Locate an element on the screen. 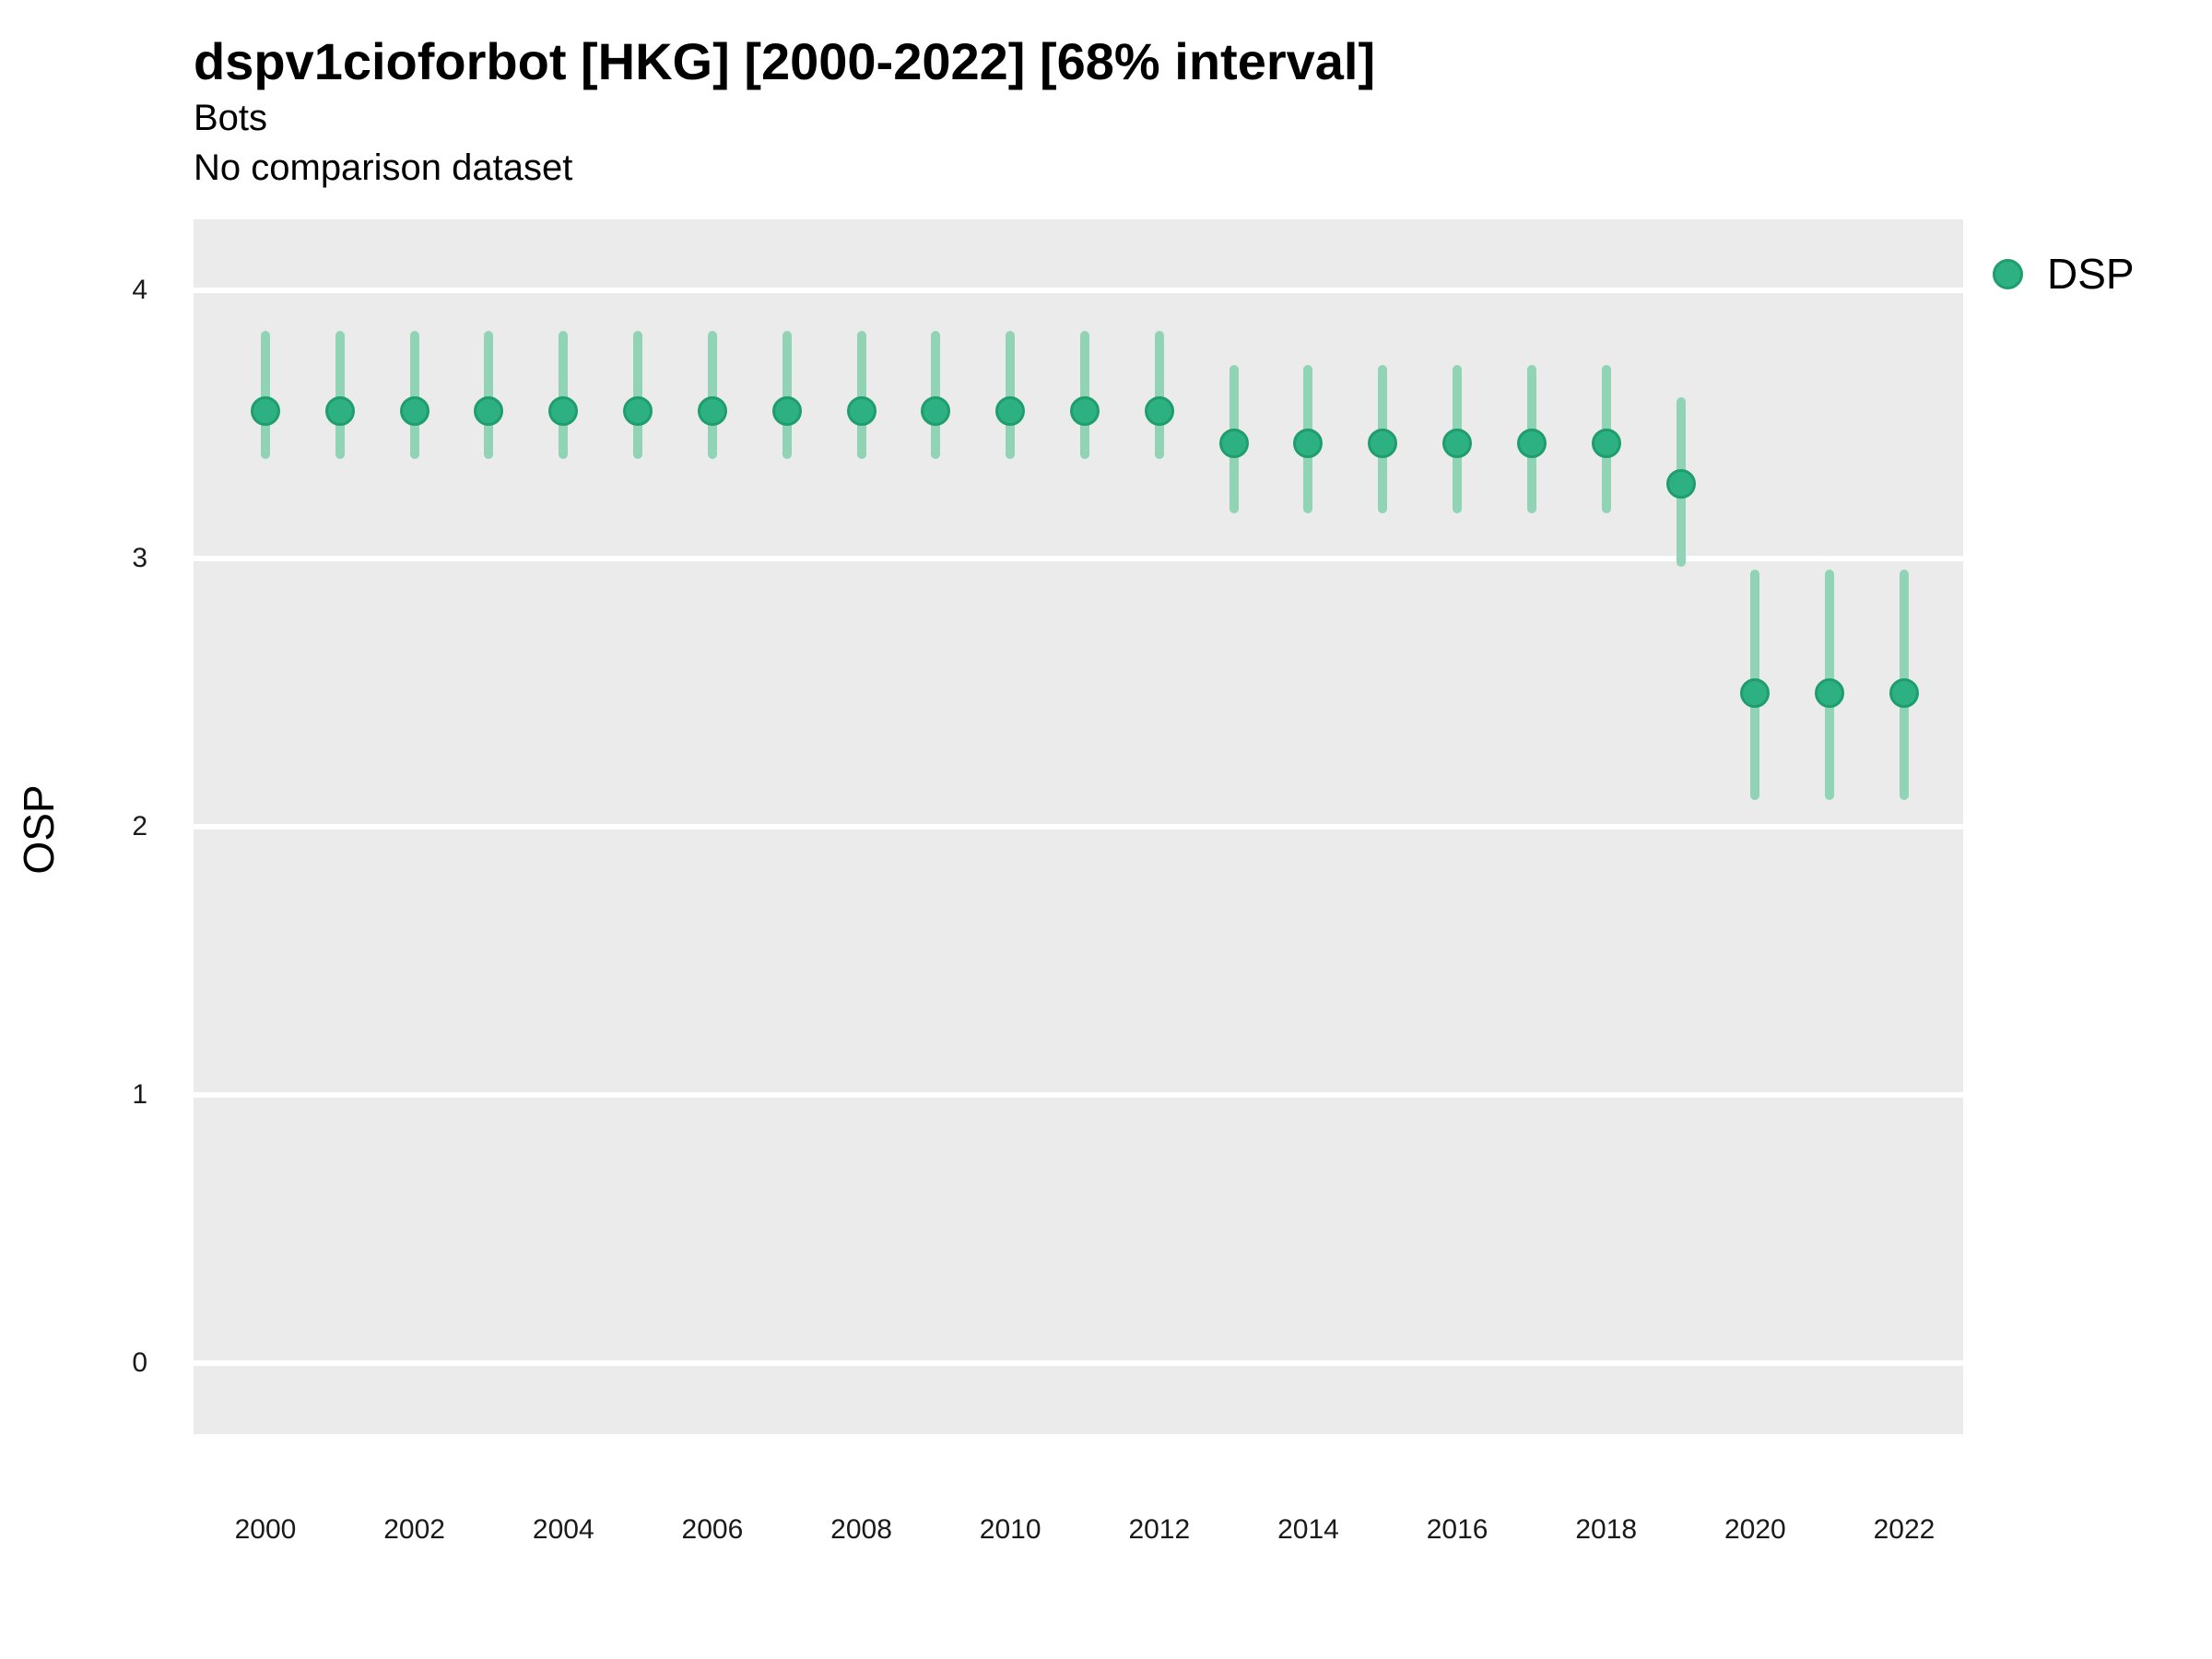 The height and width of the screenshot is (1659, 2212). y-tick-label: 4 is located at coordinates (139, 290).